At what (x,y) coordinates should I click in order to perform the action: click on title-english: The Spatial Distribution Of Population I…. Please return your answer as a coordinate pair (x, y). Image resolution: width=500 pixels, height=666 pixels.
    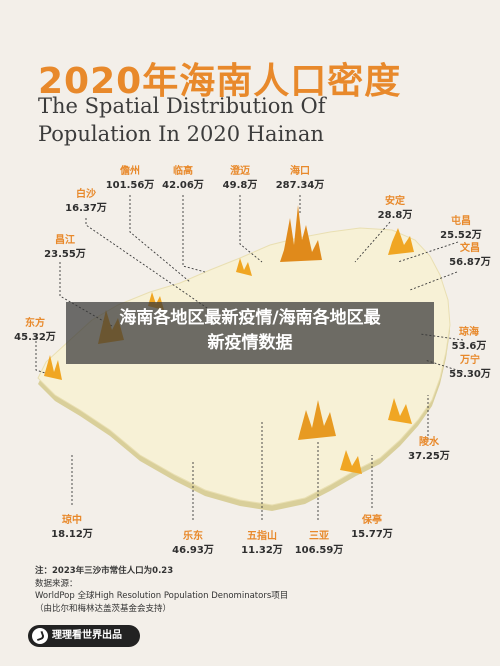
    Looking at the image, I should click on (182, 120).